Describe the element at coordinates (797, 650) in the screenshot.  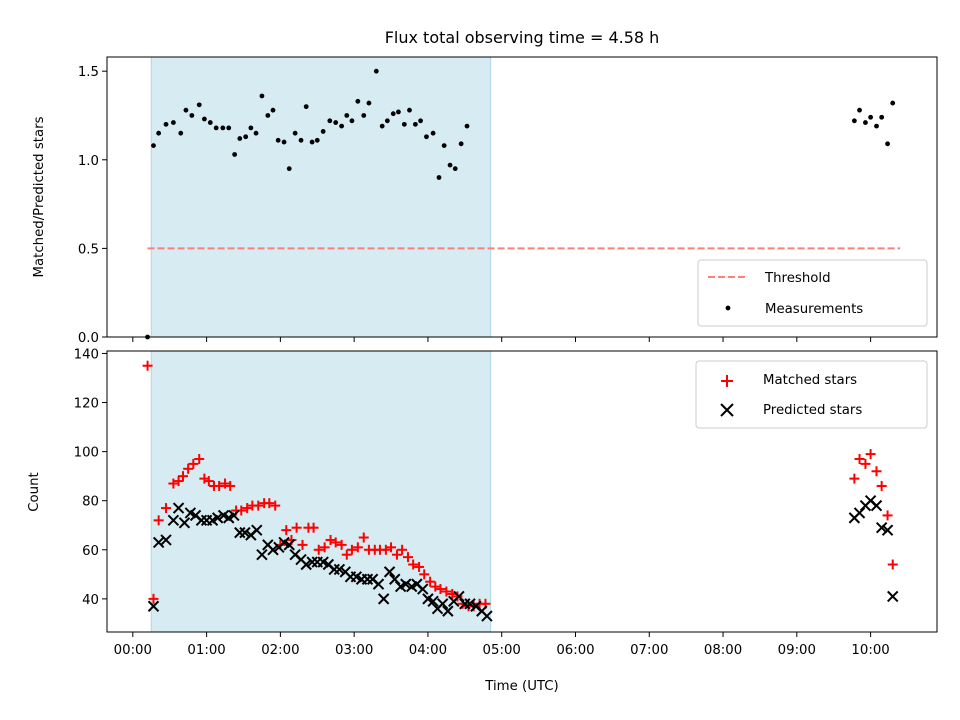
I see `bottom-x-tick-label: 09:00` at that location.